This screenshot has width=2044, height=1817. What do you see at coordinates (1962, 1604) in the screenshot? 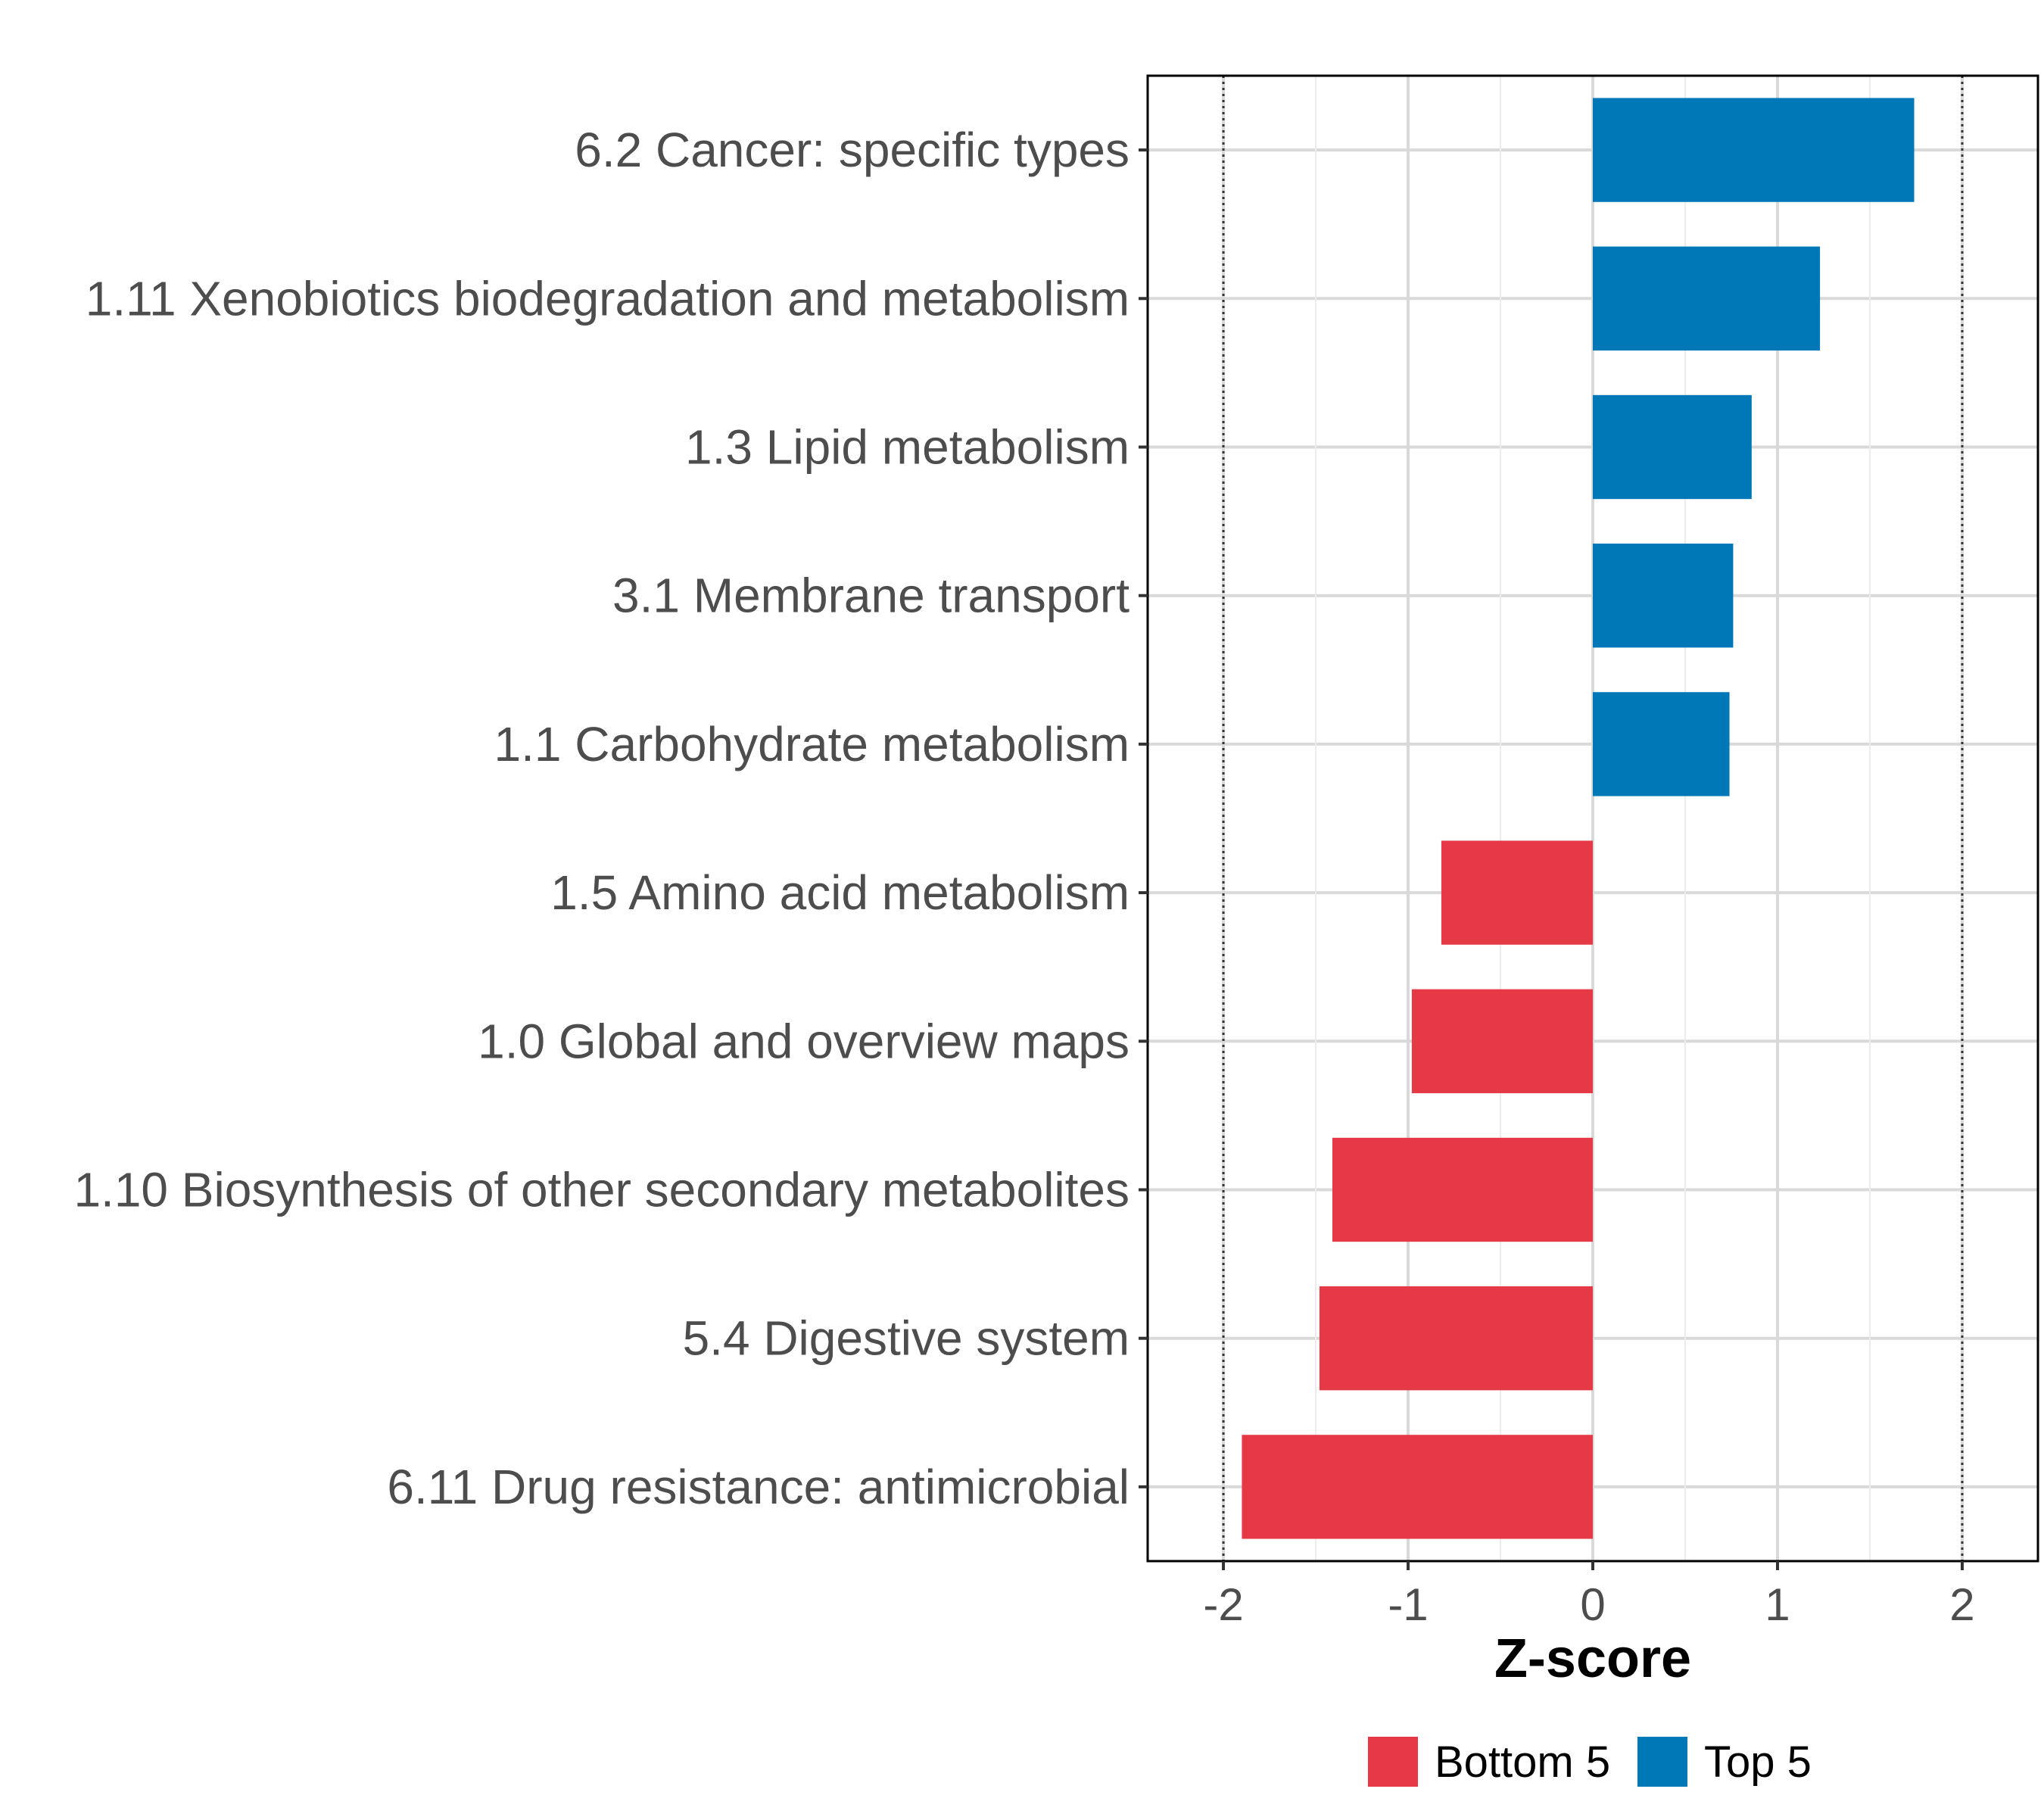
I see `x-tick-label: 2` at bounding box center [1962, 1604].